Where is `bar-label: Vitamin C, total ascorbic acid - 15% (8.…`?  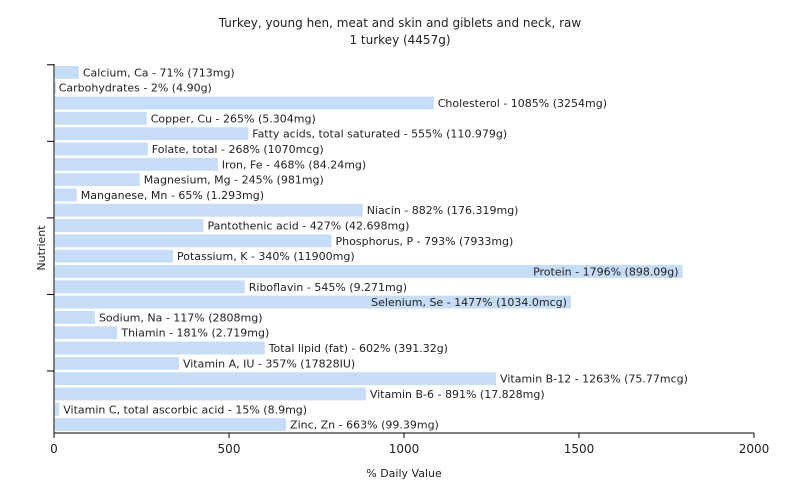
bar-label: Vitamin C, total ascorbic acid - 15% (8.… is located at coordinates (185, 409).